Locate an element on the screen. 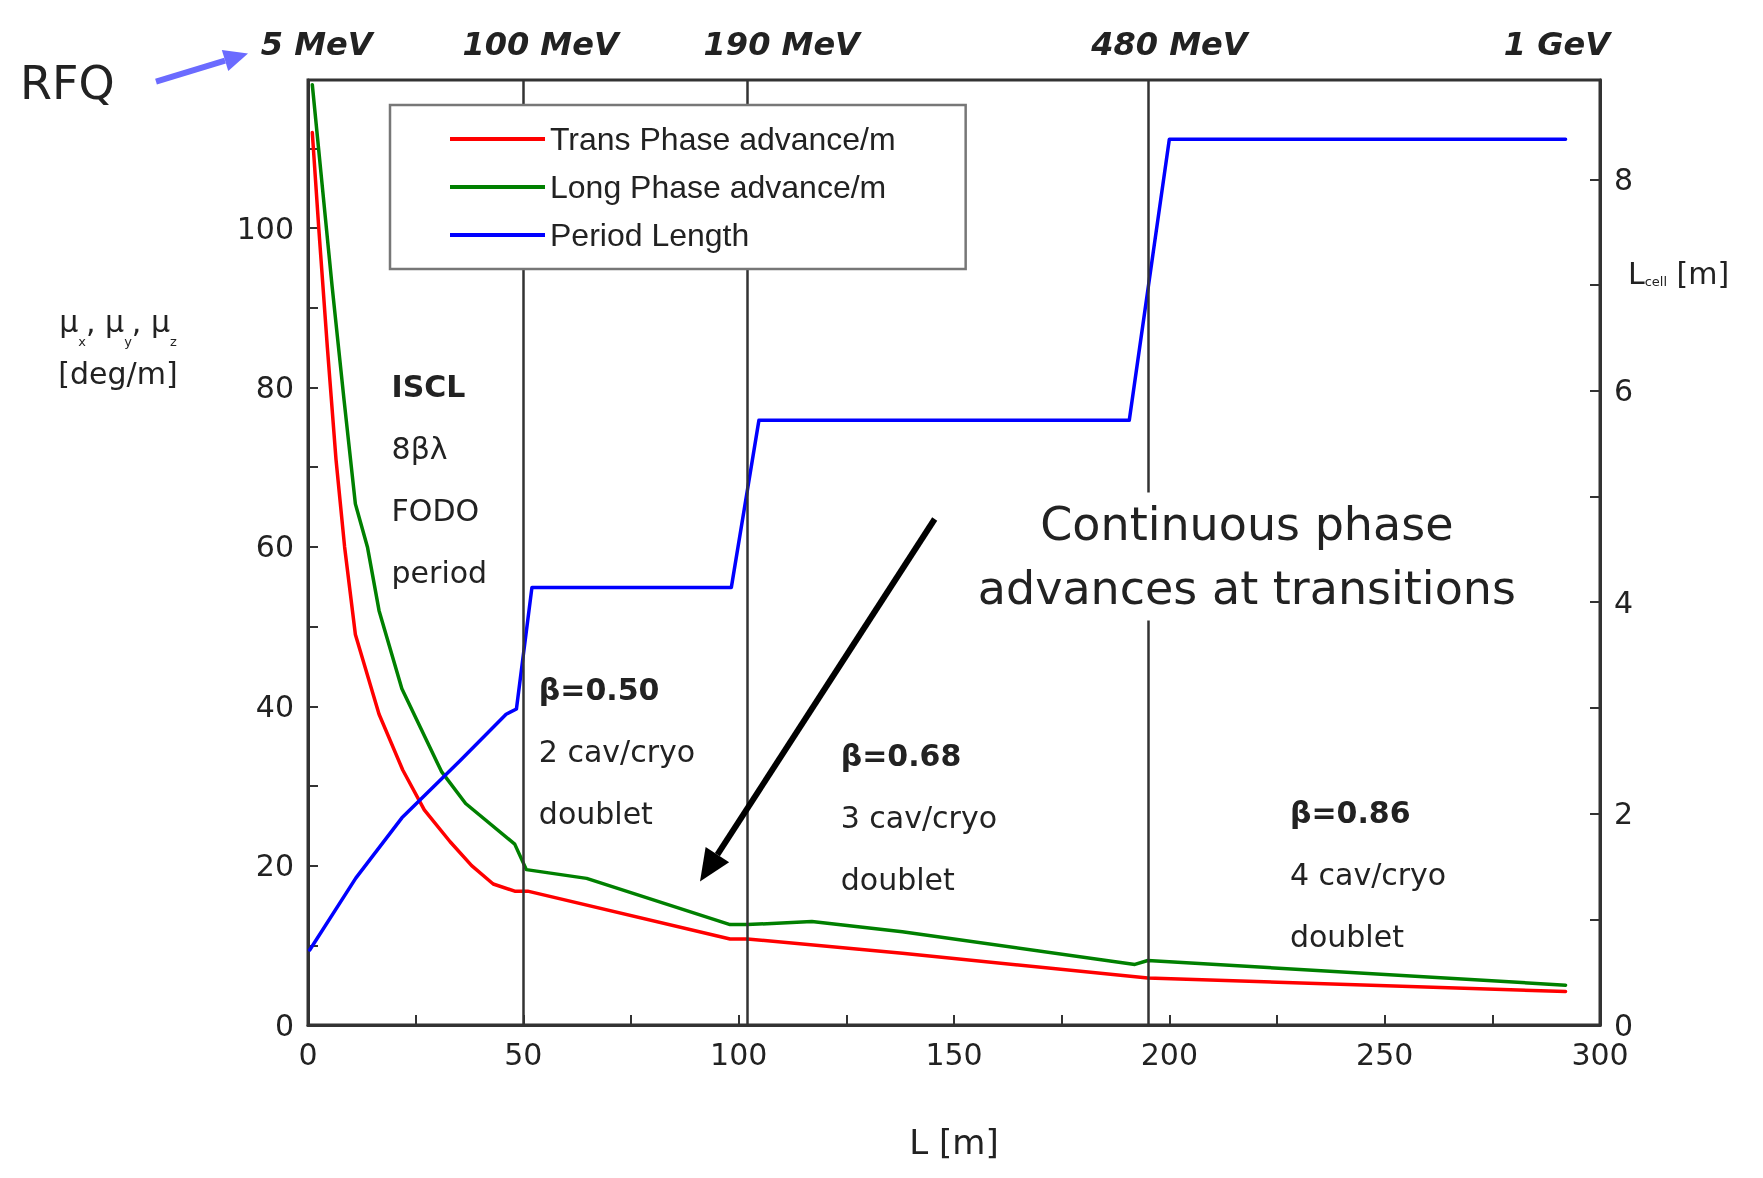  y-tick-label: 40 is located at coordinates (274, 706).